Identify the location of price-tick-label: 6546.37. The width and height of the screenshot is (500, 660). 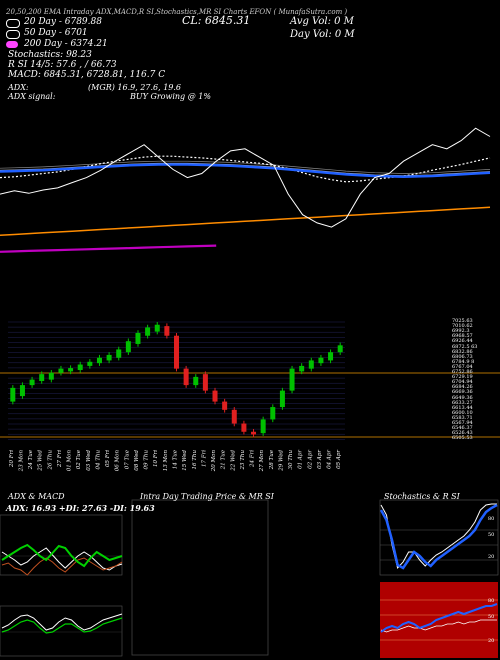
(462, 428).